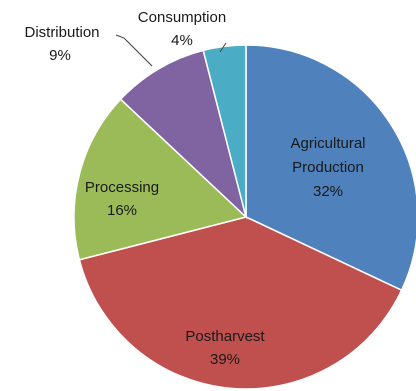 The height and width of the screenshot is (391, 416). What do you see at coordinates (182, 17) in the screenshot?
I see `label-consumption-line1: Consumption` at bounding box center [182, 17].